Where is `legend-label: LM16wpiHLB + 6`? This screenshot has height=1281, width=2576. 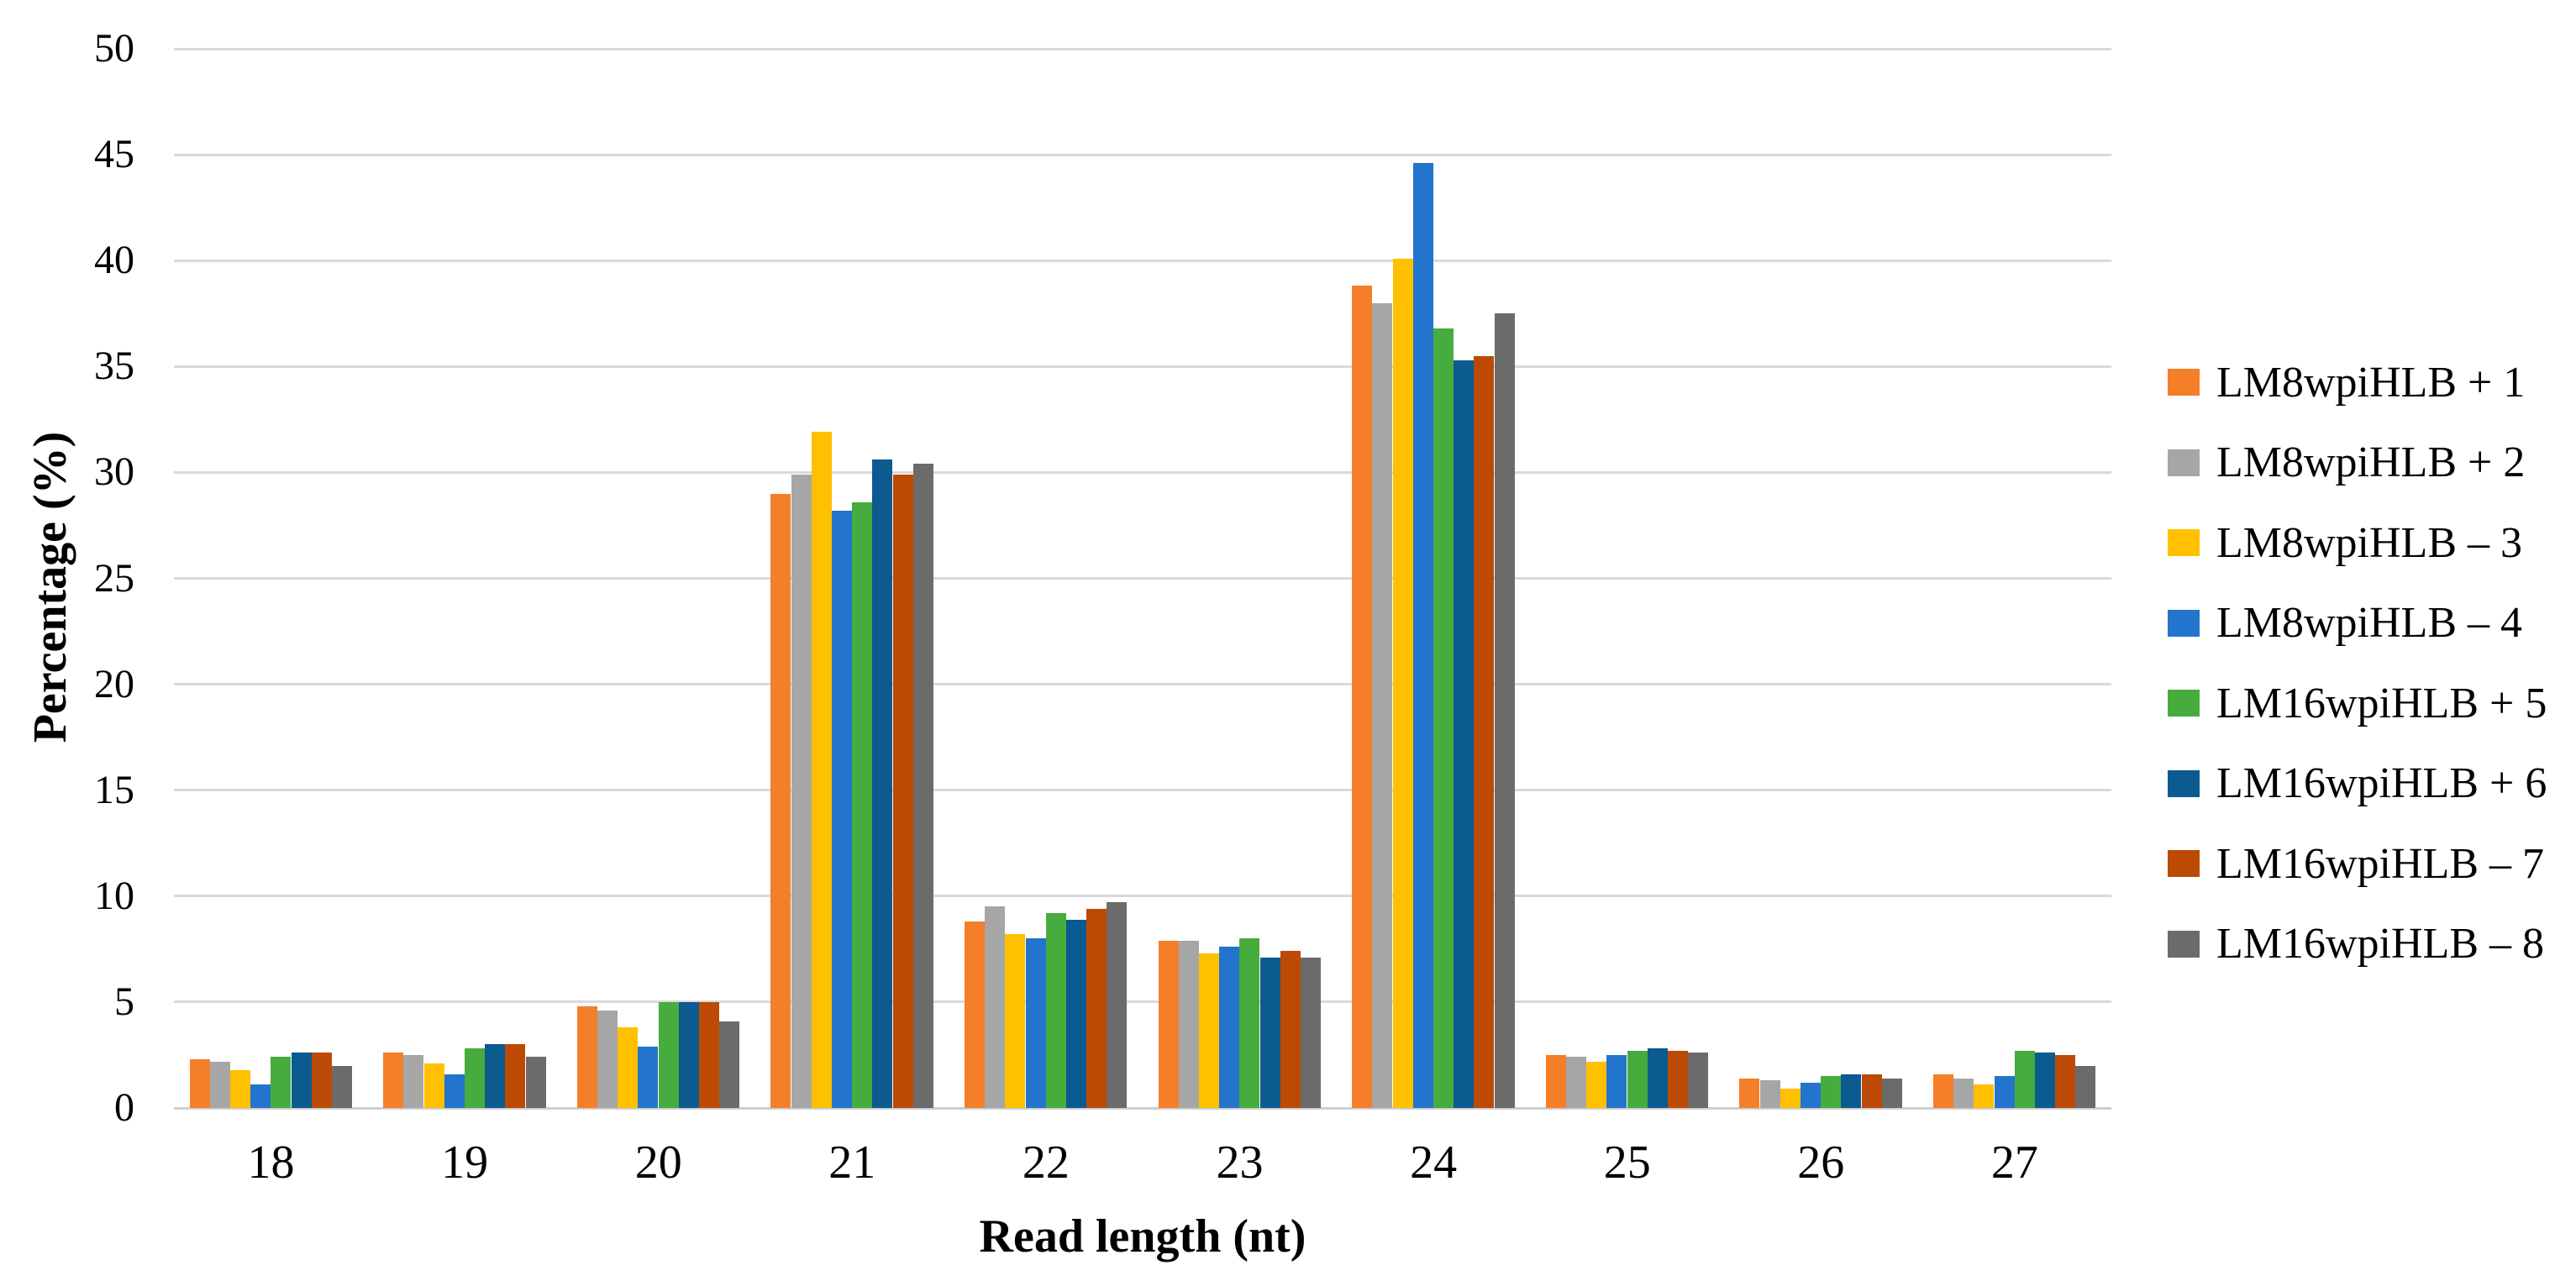 legend-label: LM16wpiHLB + 6 is located at coordinates (2381, 783).